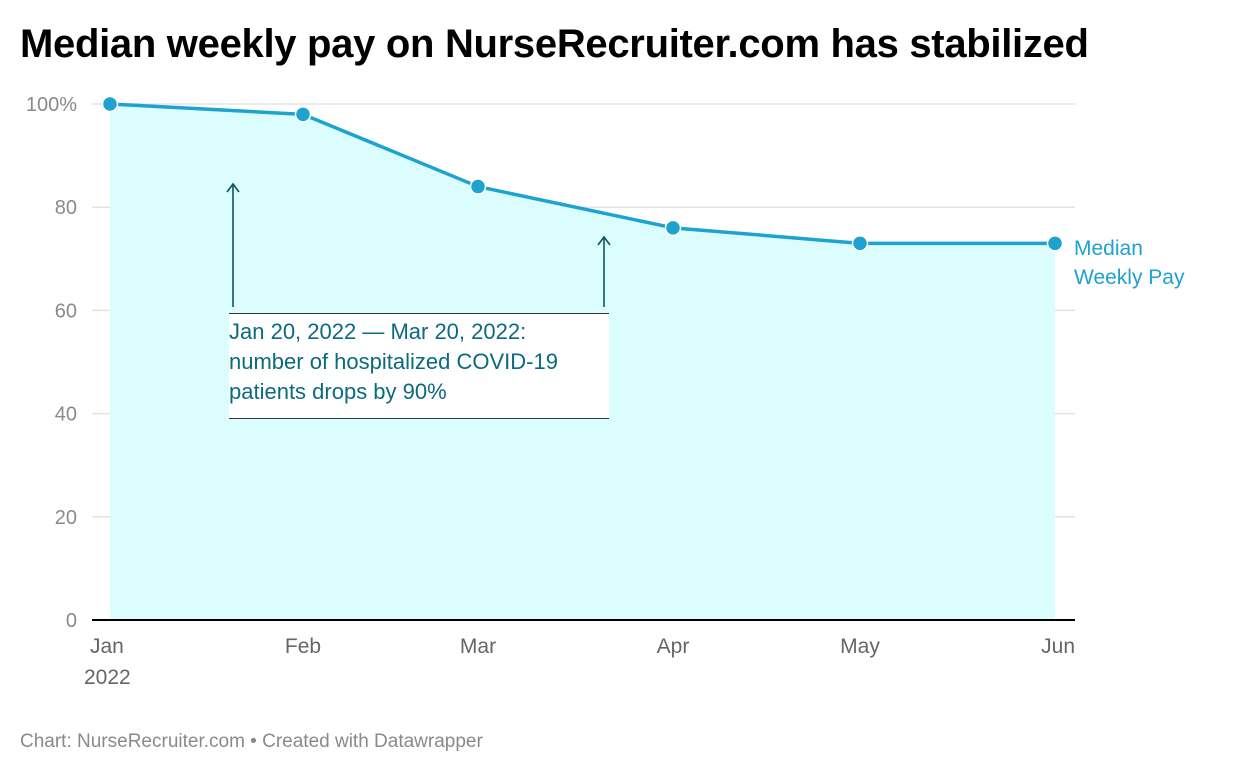  What do you see at coordinates (418, 244) in the screenshot?
I see `annotation-arrows` at bounding box center [418, 244].